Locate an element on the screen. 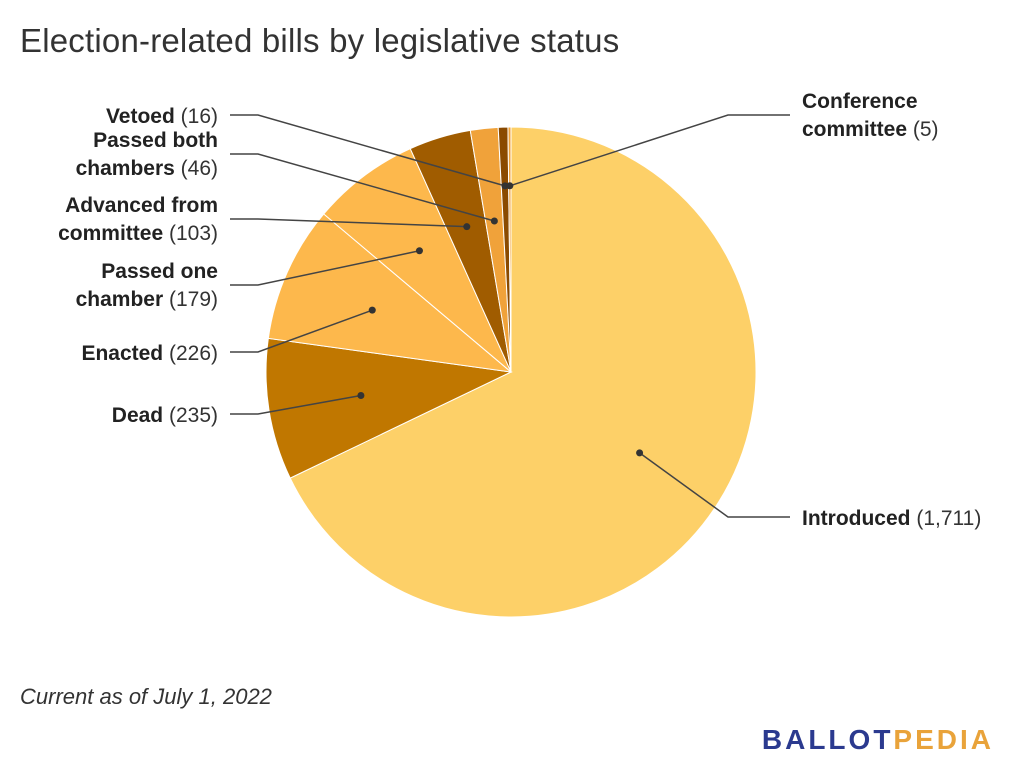 This screenshot has width=1020, height=784. slice-label-introduced: Introduced (1,711) is located at coordinates (891, 518).